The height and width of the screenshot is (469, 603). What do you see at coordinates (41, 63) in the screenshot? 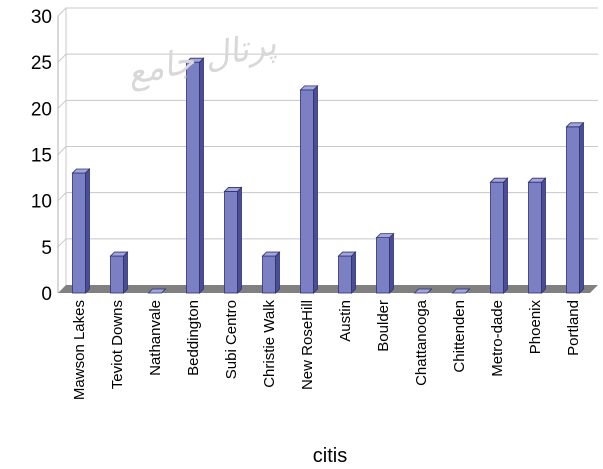
I see `y-tick-label: 25` at bounding box center [41, 63].